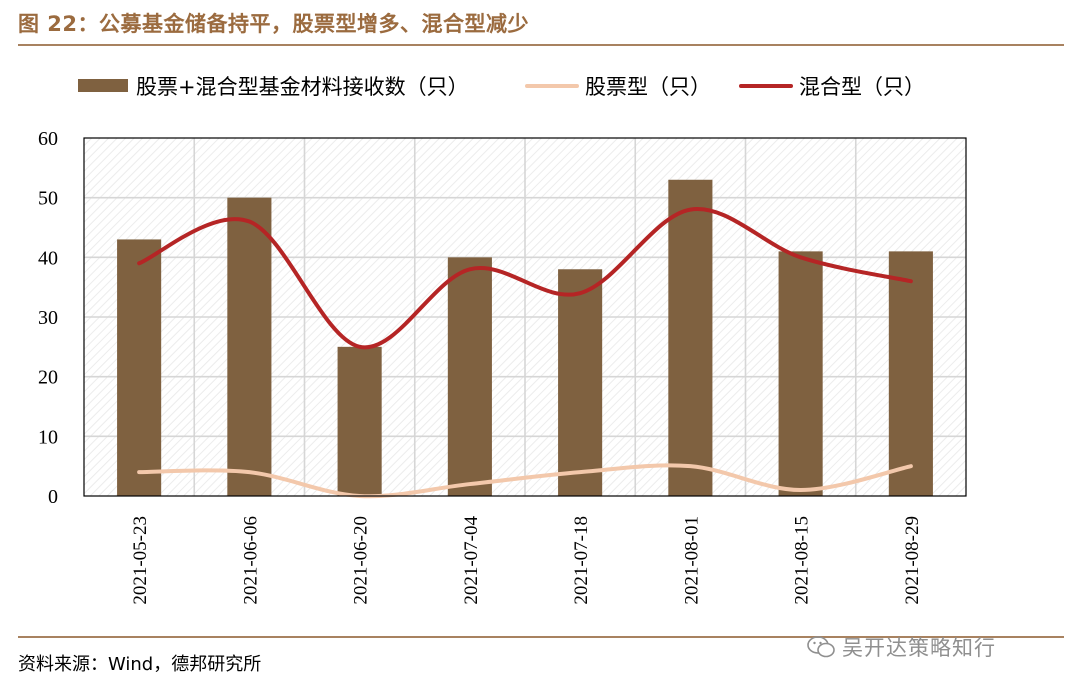  I want to click on legend-swatch, so click(103, 85).